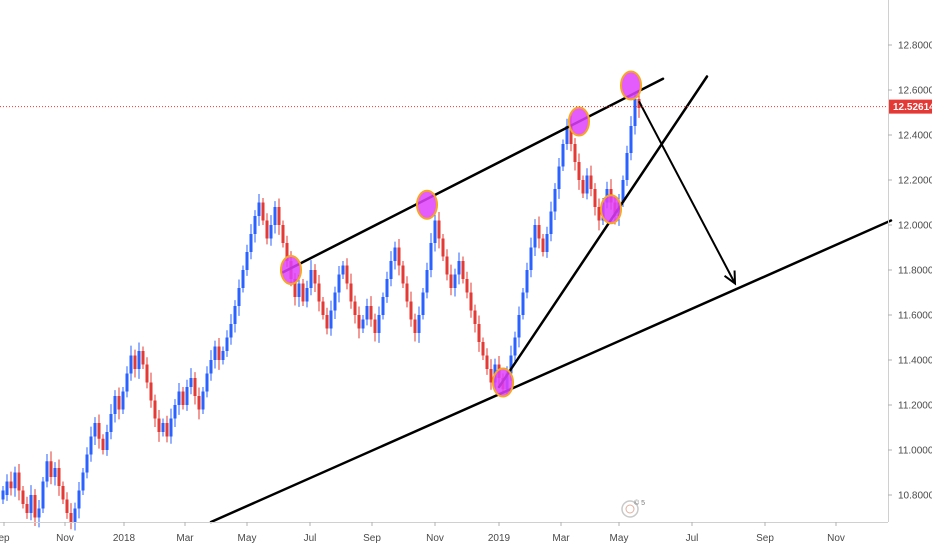 The image size is (932, 550). What do you see at coordinates (687, 192) in the screenshot?
I see `forecast-arrow-shaft` at bounding box center [687, 192].